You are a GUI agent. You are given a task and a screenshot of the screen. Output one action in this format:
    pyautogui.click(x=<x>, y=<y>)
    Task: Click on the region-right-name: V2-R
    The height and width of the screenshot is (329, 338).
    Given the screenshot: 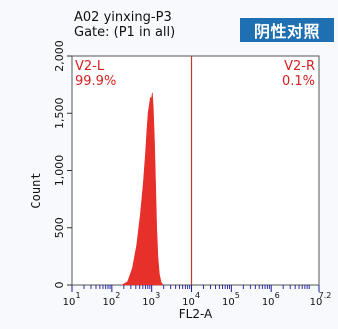 What is the action you would take?
    pyautogui.click(x=299, y=66)
    